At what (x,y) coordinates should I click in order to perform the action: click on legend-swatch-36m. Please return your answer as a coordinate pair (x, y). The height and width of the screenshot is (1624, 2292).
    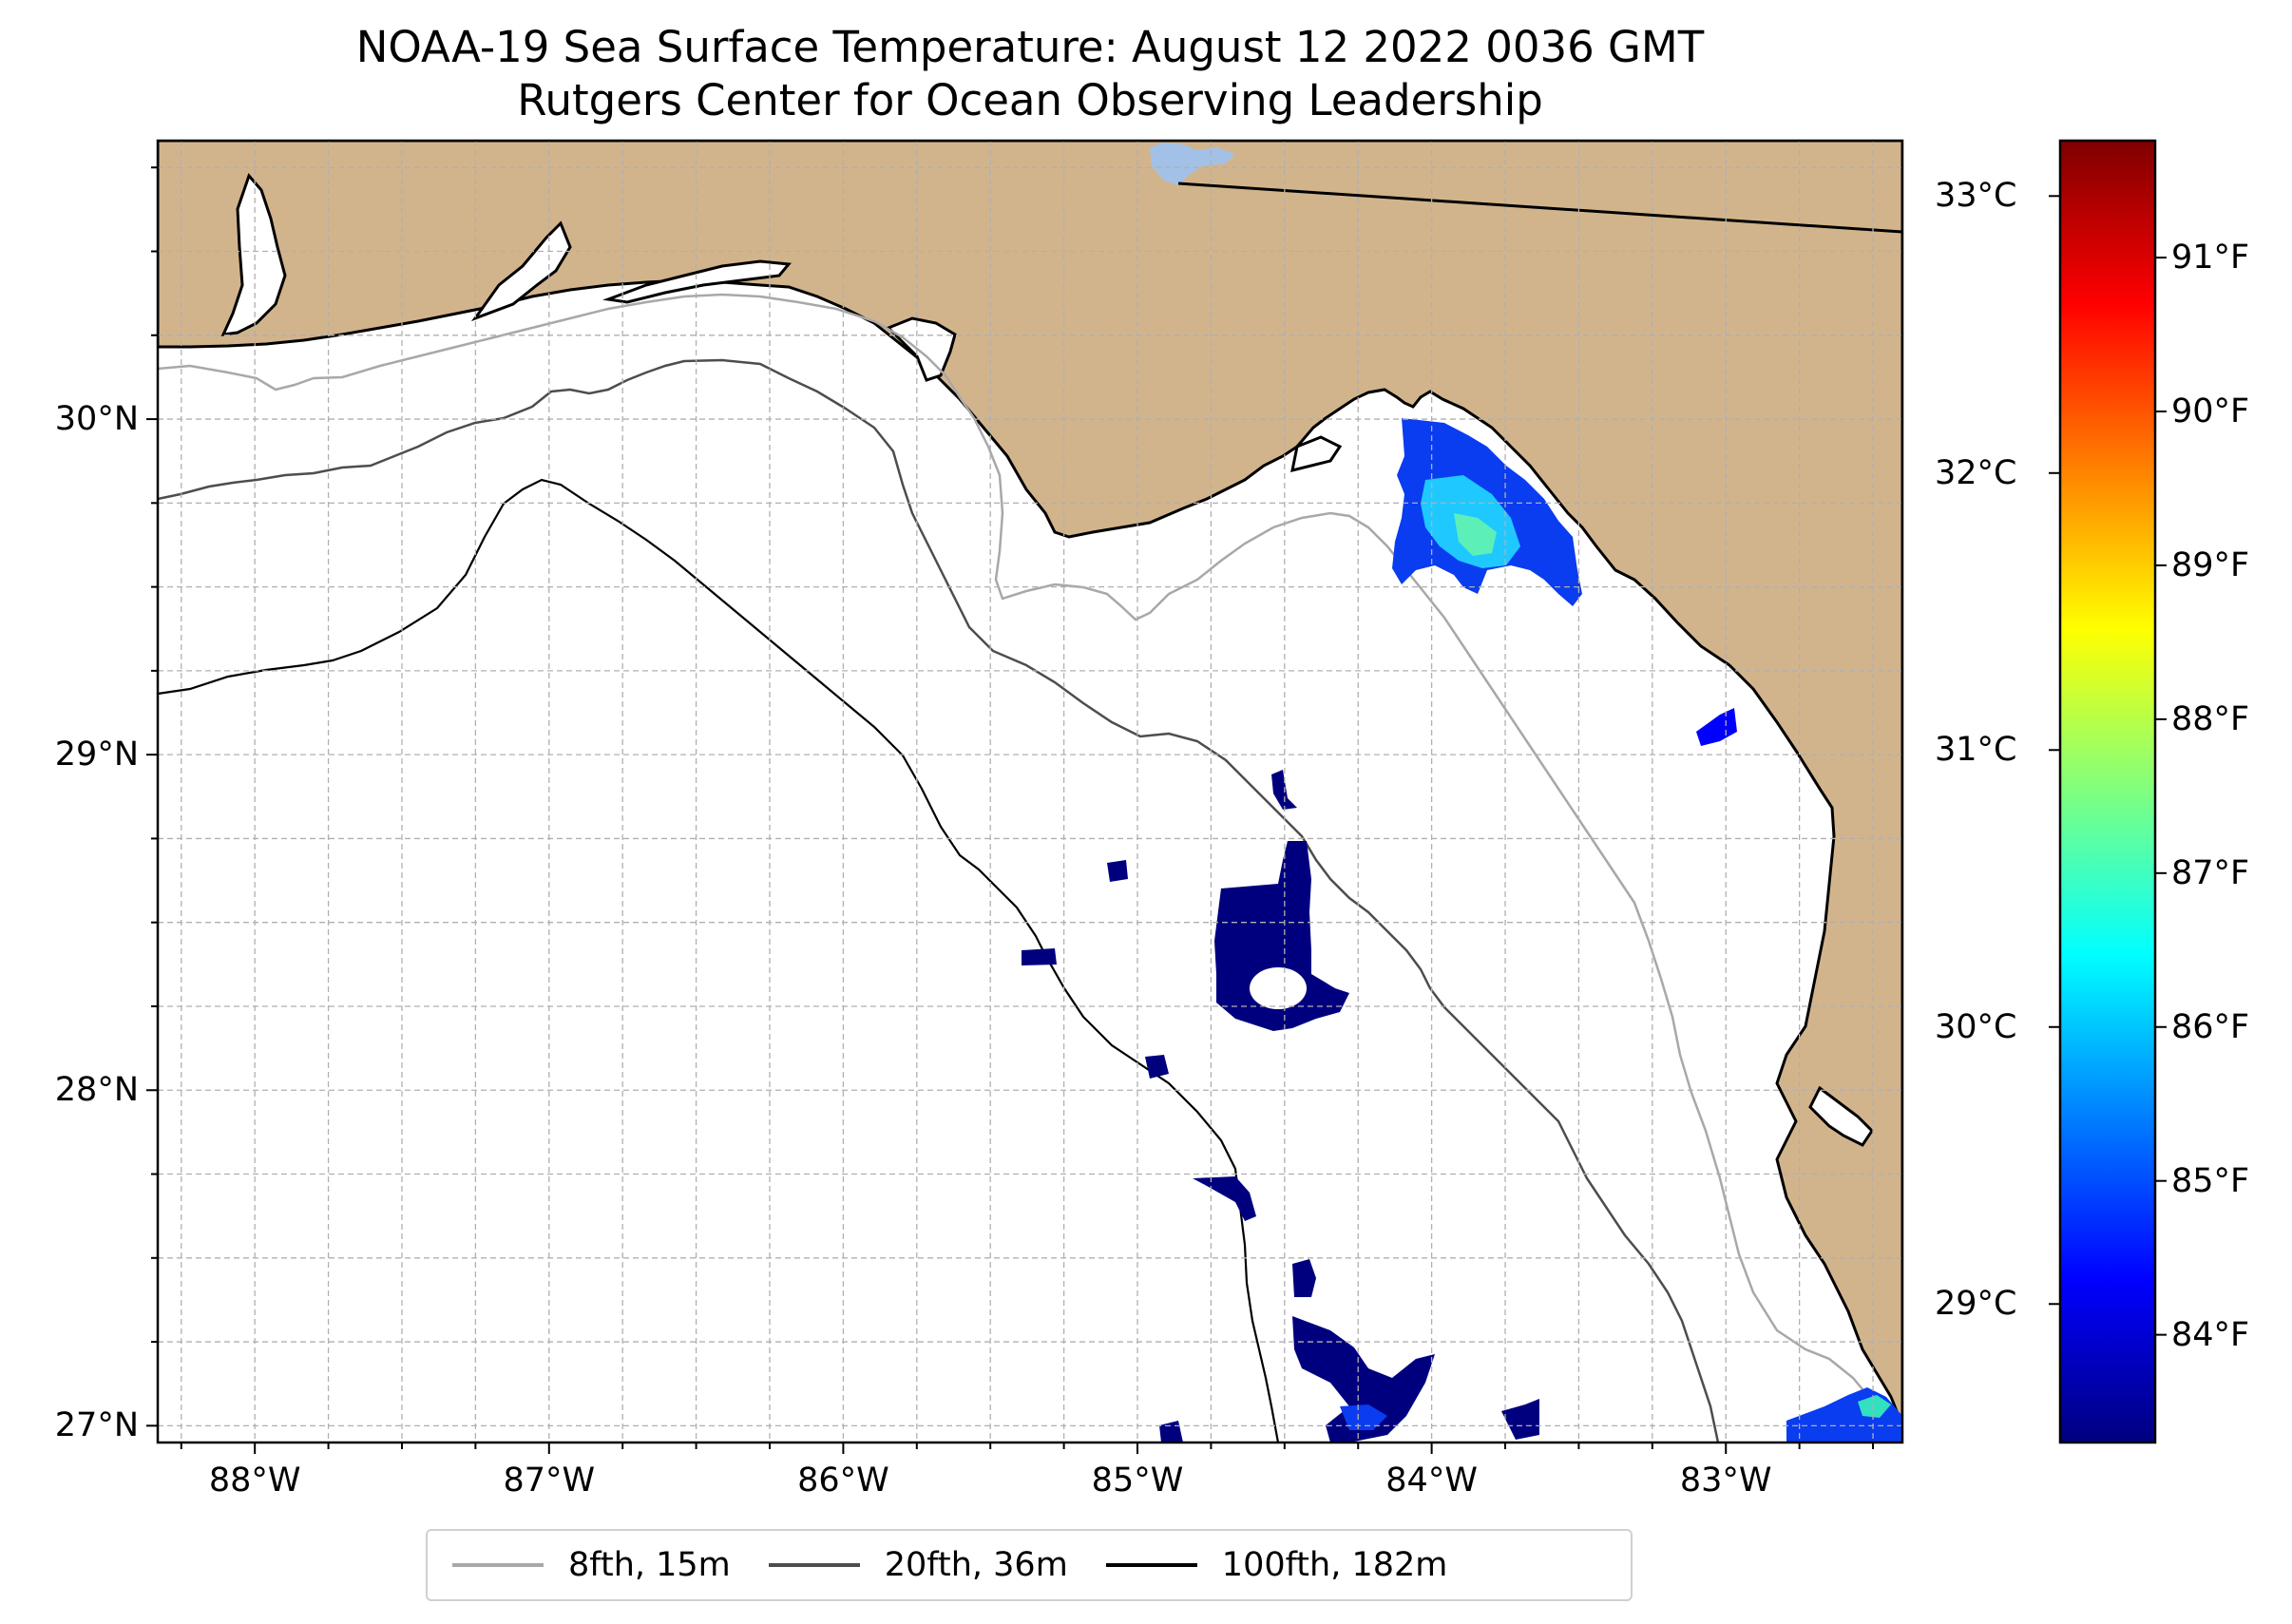
    Looking at the image, I should click on (814, 1565).